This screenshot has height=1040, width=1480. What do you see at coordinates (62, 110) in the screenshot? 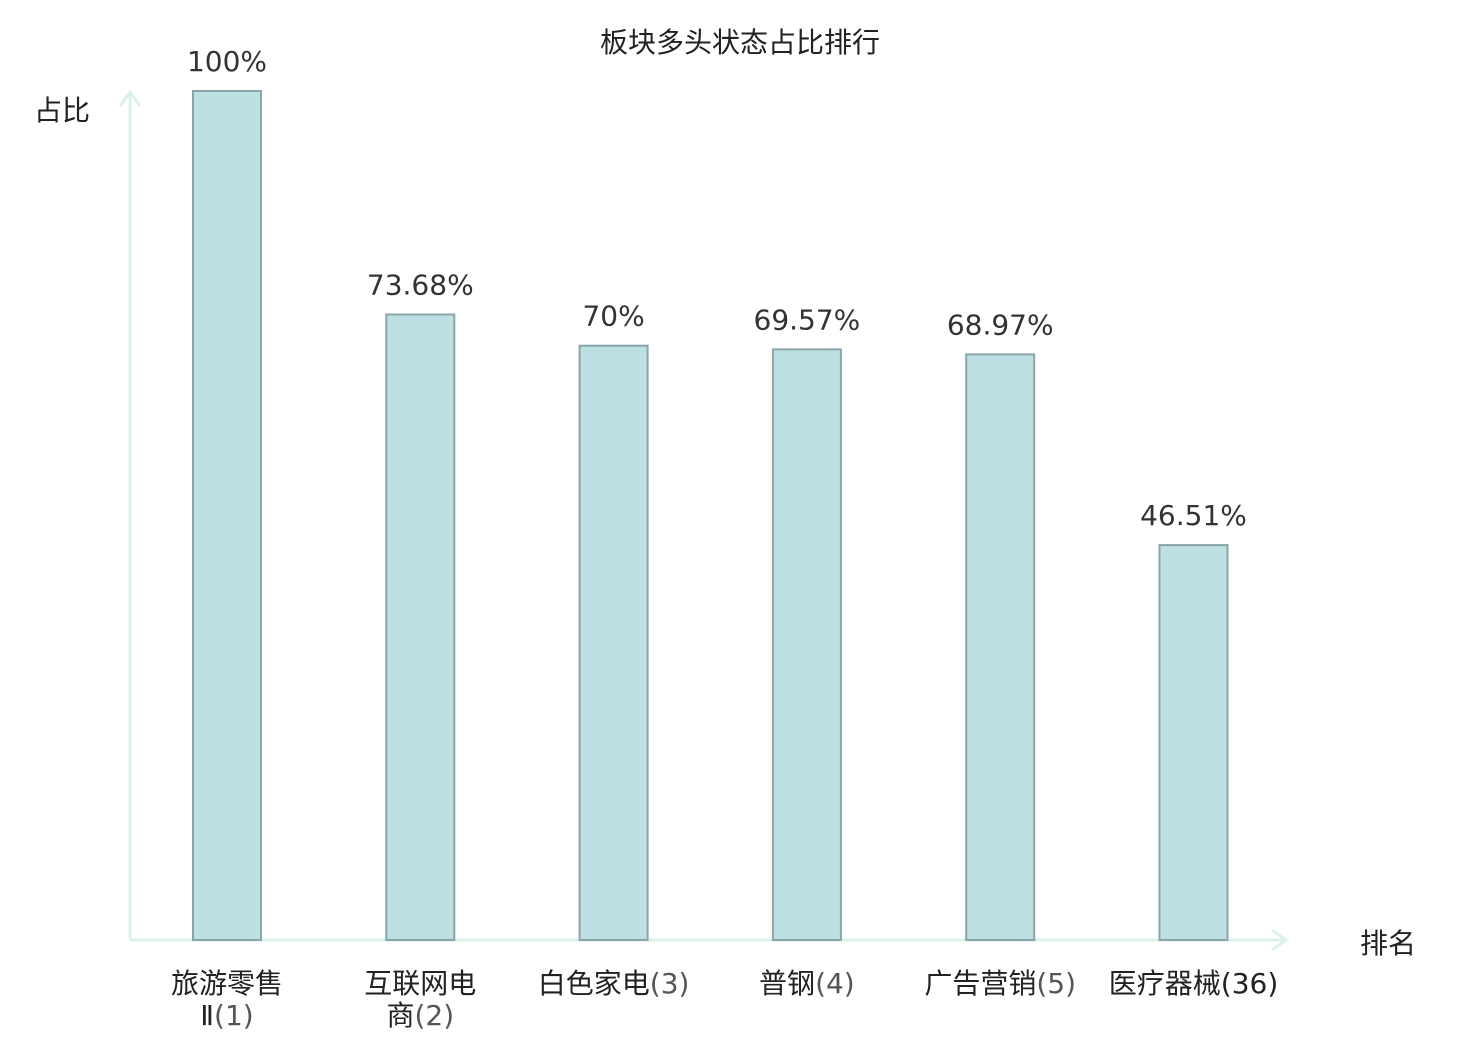
I see `y-axis-label: 占比` at bounding box center [62, 110].